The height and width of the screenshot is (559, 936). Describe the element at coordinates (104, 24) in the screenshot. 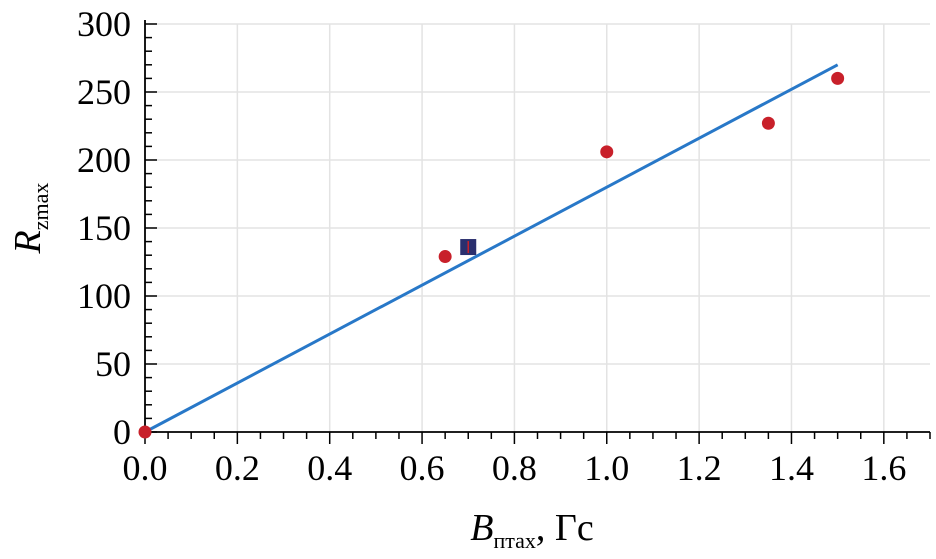

I see `y-tick-label: 300` at that location.